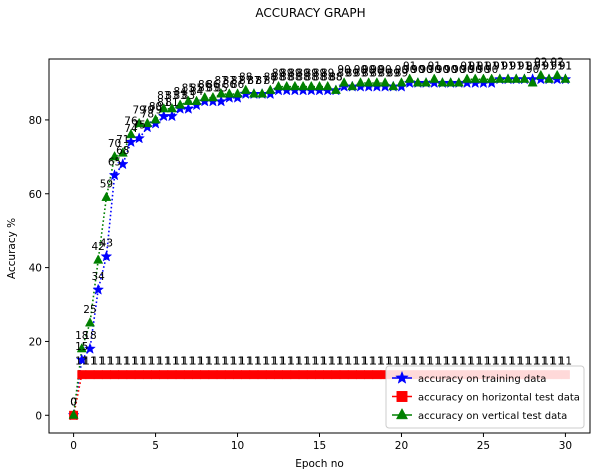  I want to click on chart-title: ACCURACY GRAPH, so click(310, 13).